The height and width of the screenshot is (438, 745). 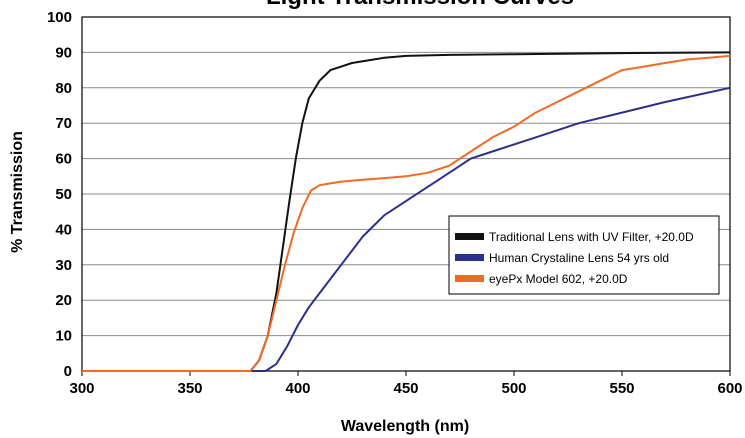 What do you see at coordinates (579, 258) in the screenshot?
I see `legend-label-1: Human Crystaline Lens 54 yrs old` at bounding box center [579, 258].